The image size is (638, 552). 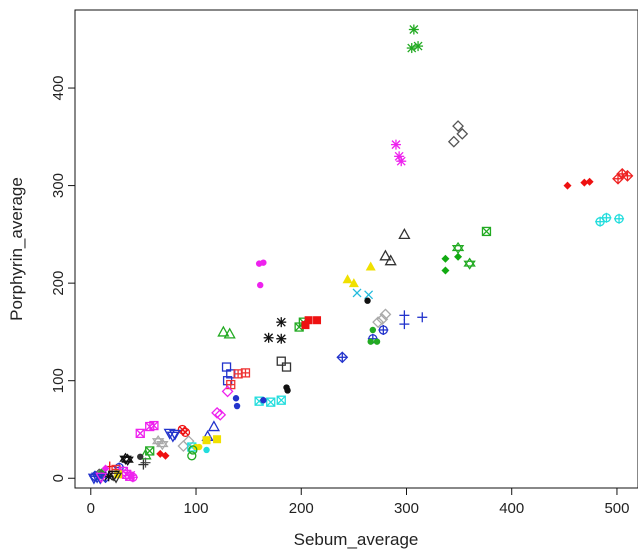 What do you see at coordinates (301, 508) in the screenshot?
I see `x-tick-label: 200` at bounding box center [301, 508].